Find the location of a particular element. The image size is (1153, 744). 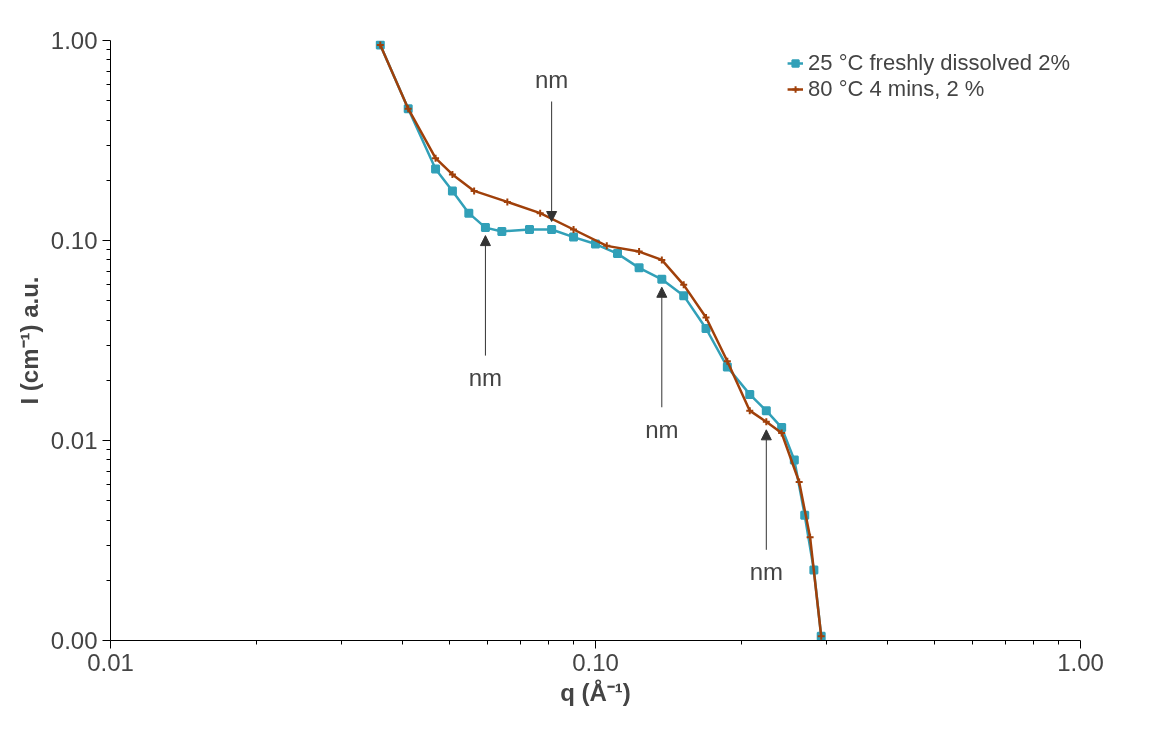

legend-label: 80 °C 4 mins, 2 % is located at coordinates (896, 89).